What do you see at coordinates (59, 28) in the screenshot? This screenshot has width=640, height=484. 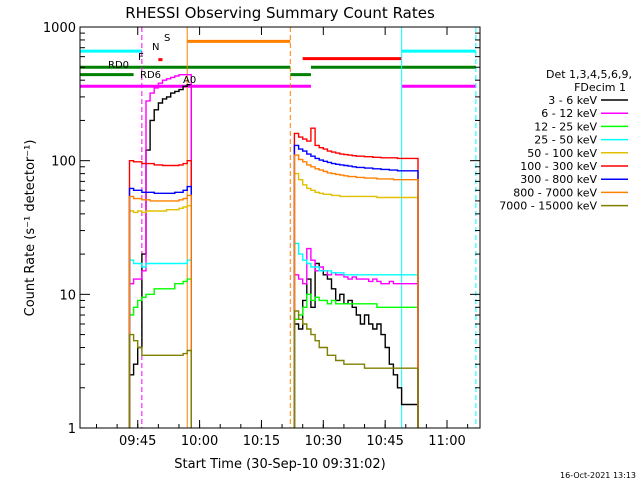 I see `y-tick-label-3: 1000` at bounding box center [59, 28].